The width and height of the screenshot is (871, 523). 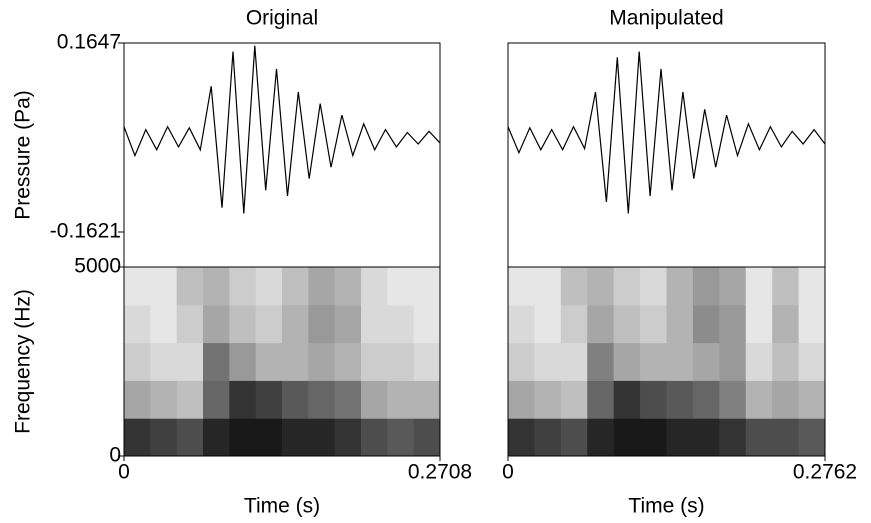 I want to click on y-tick-label: 0.1647, so click(x=89, y=42).